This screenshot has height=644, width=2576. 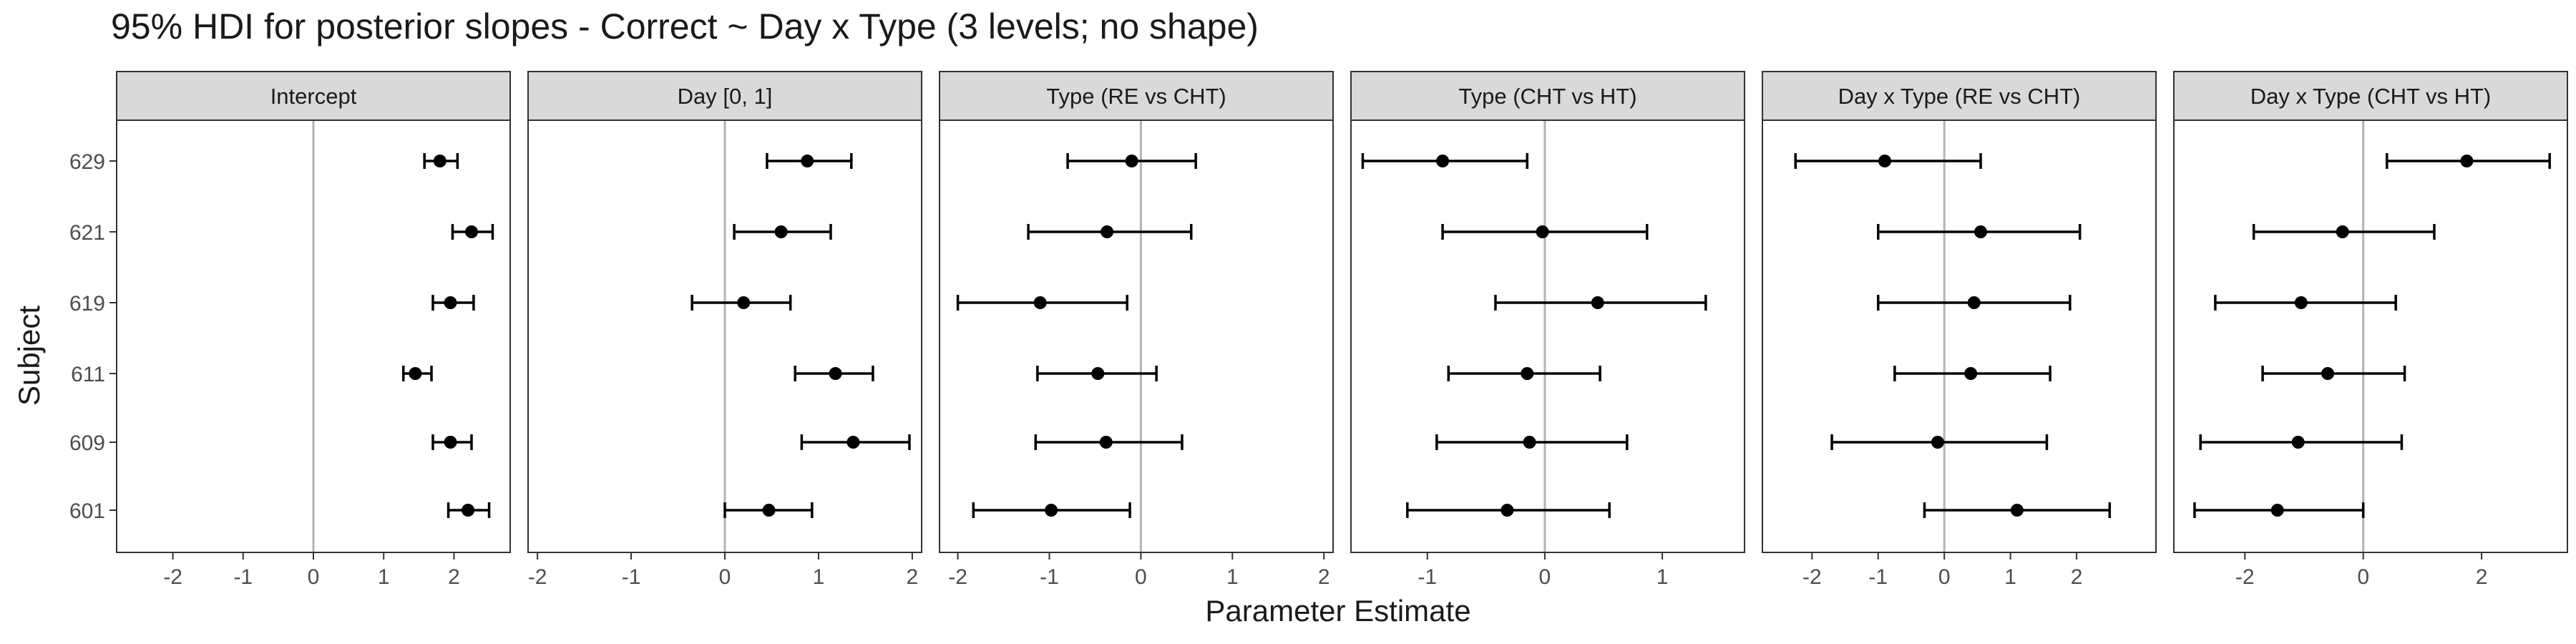 I want to click on facet-panel: Type (RE vs CHT) -2 -1 0 1 2, so click(x=1136, y=330).